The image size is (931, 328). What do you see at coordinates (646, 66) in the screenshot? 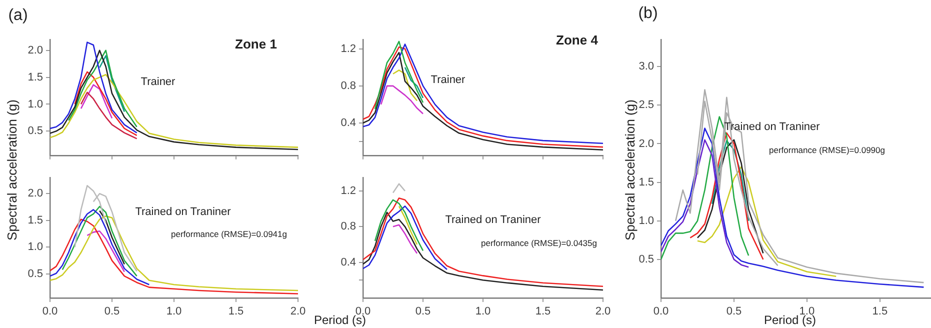
I see `y-tick-label: 3.0` at bounding box center [646, 66].